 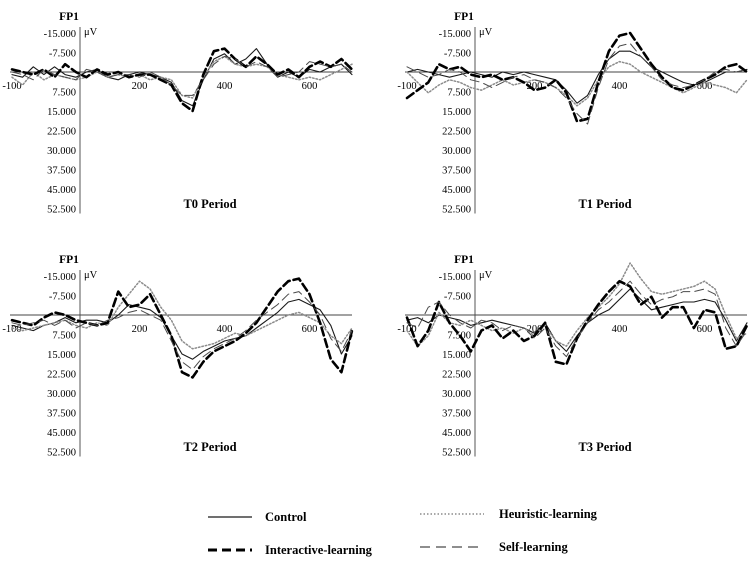 I want to click on panel-title: T2 Period, so click(x=209, y=447).